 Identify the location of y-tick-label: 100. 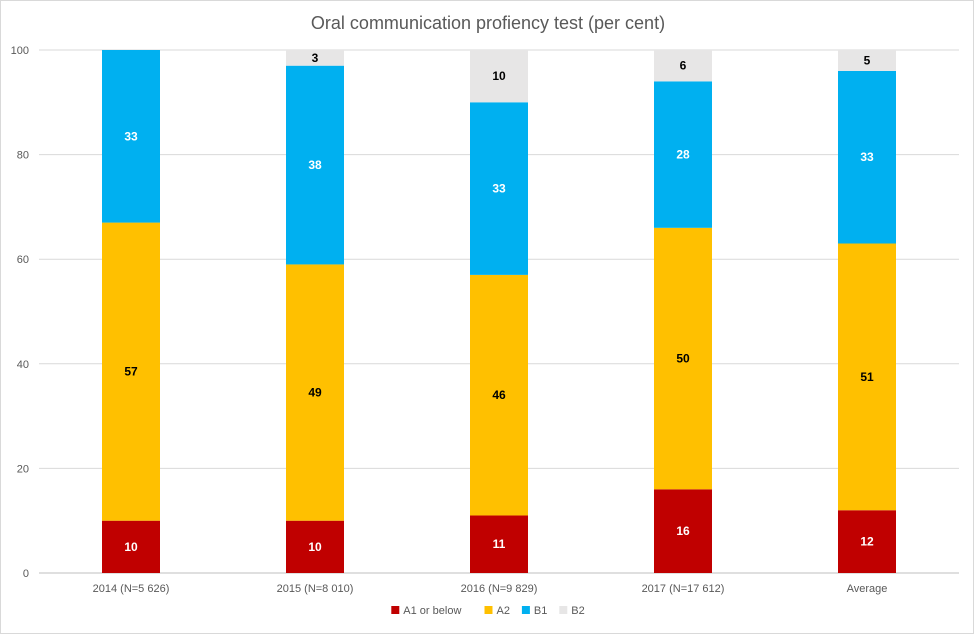
(20, 51).